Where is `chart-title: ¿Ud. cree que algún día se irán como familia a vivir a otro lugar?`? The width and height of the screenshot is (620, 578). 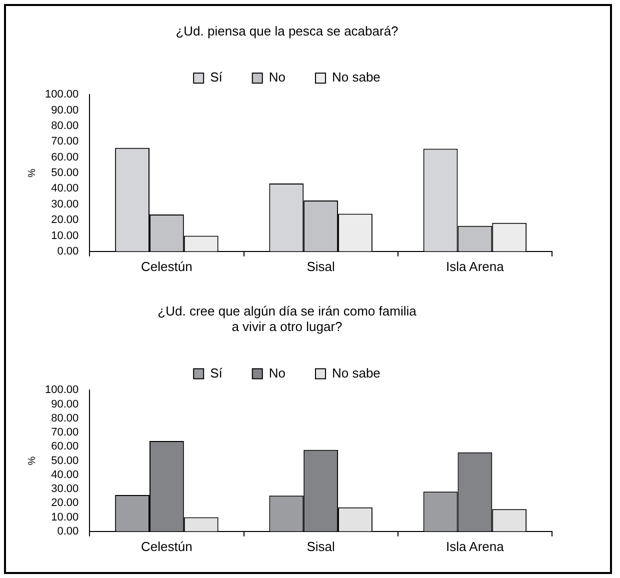
chart-title: ¿Ud. cree que algún día se irán como familia a vivir a otro lugar? is located at coordinates (288, 318).